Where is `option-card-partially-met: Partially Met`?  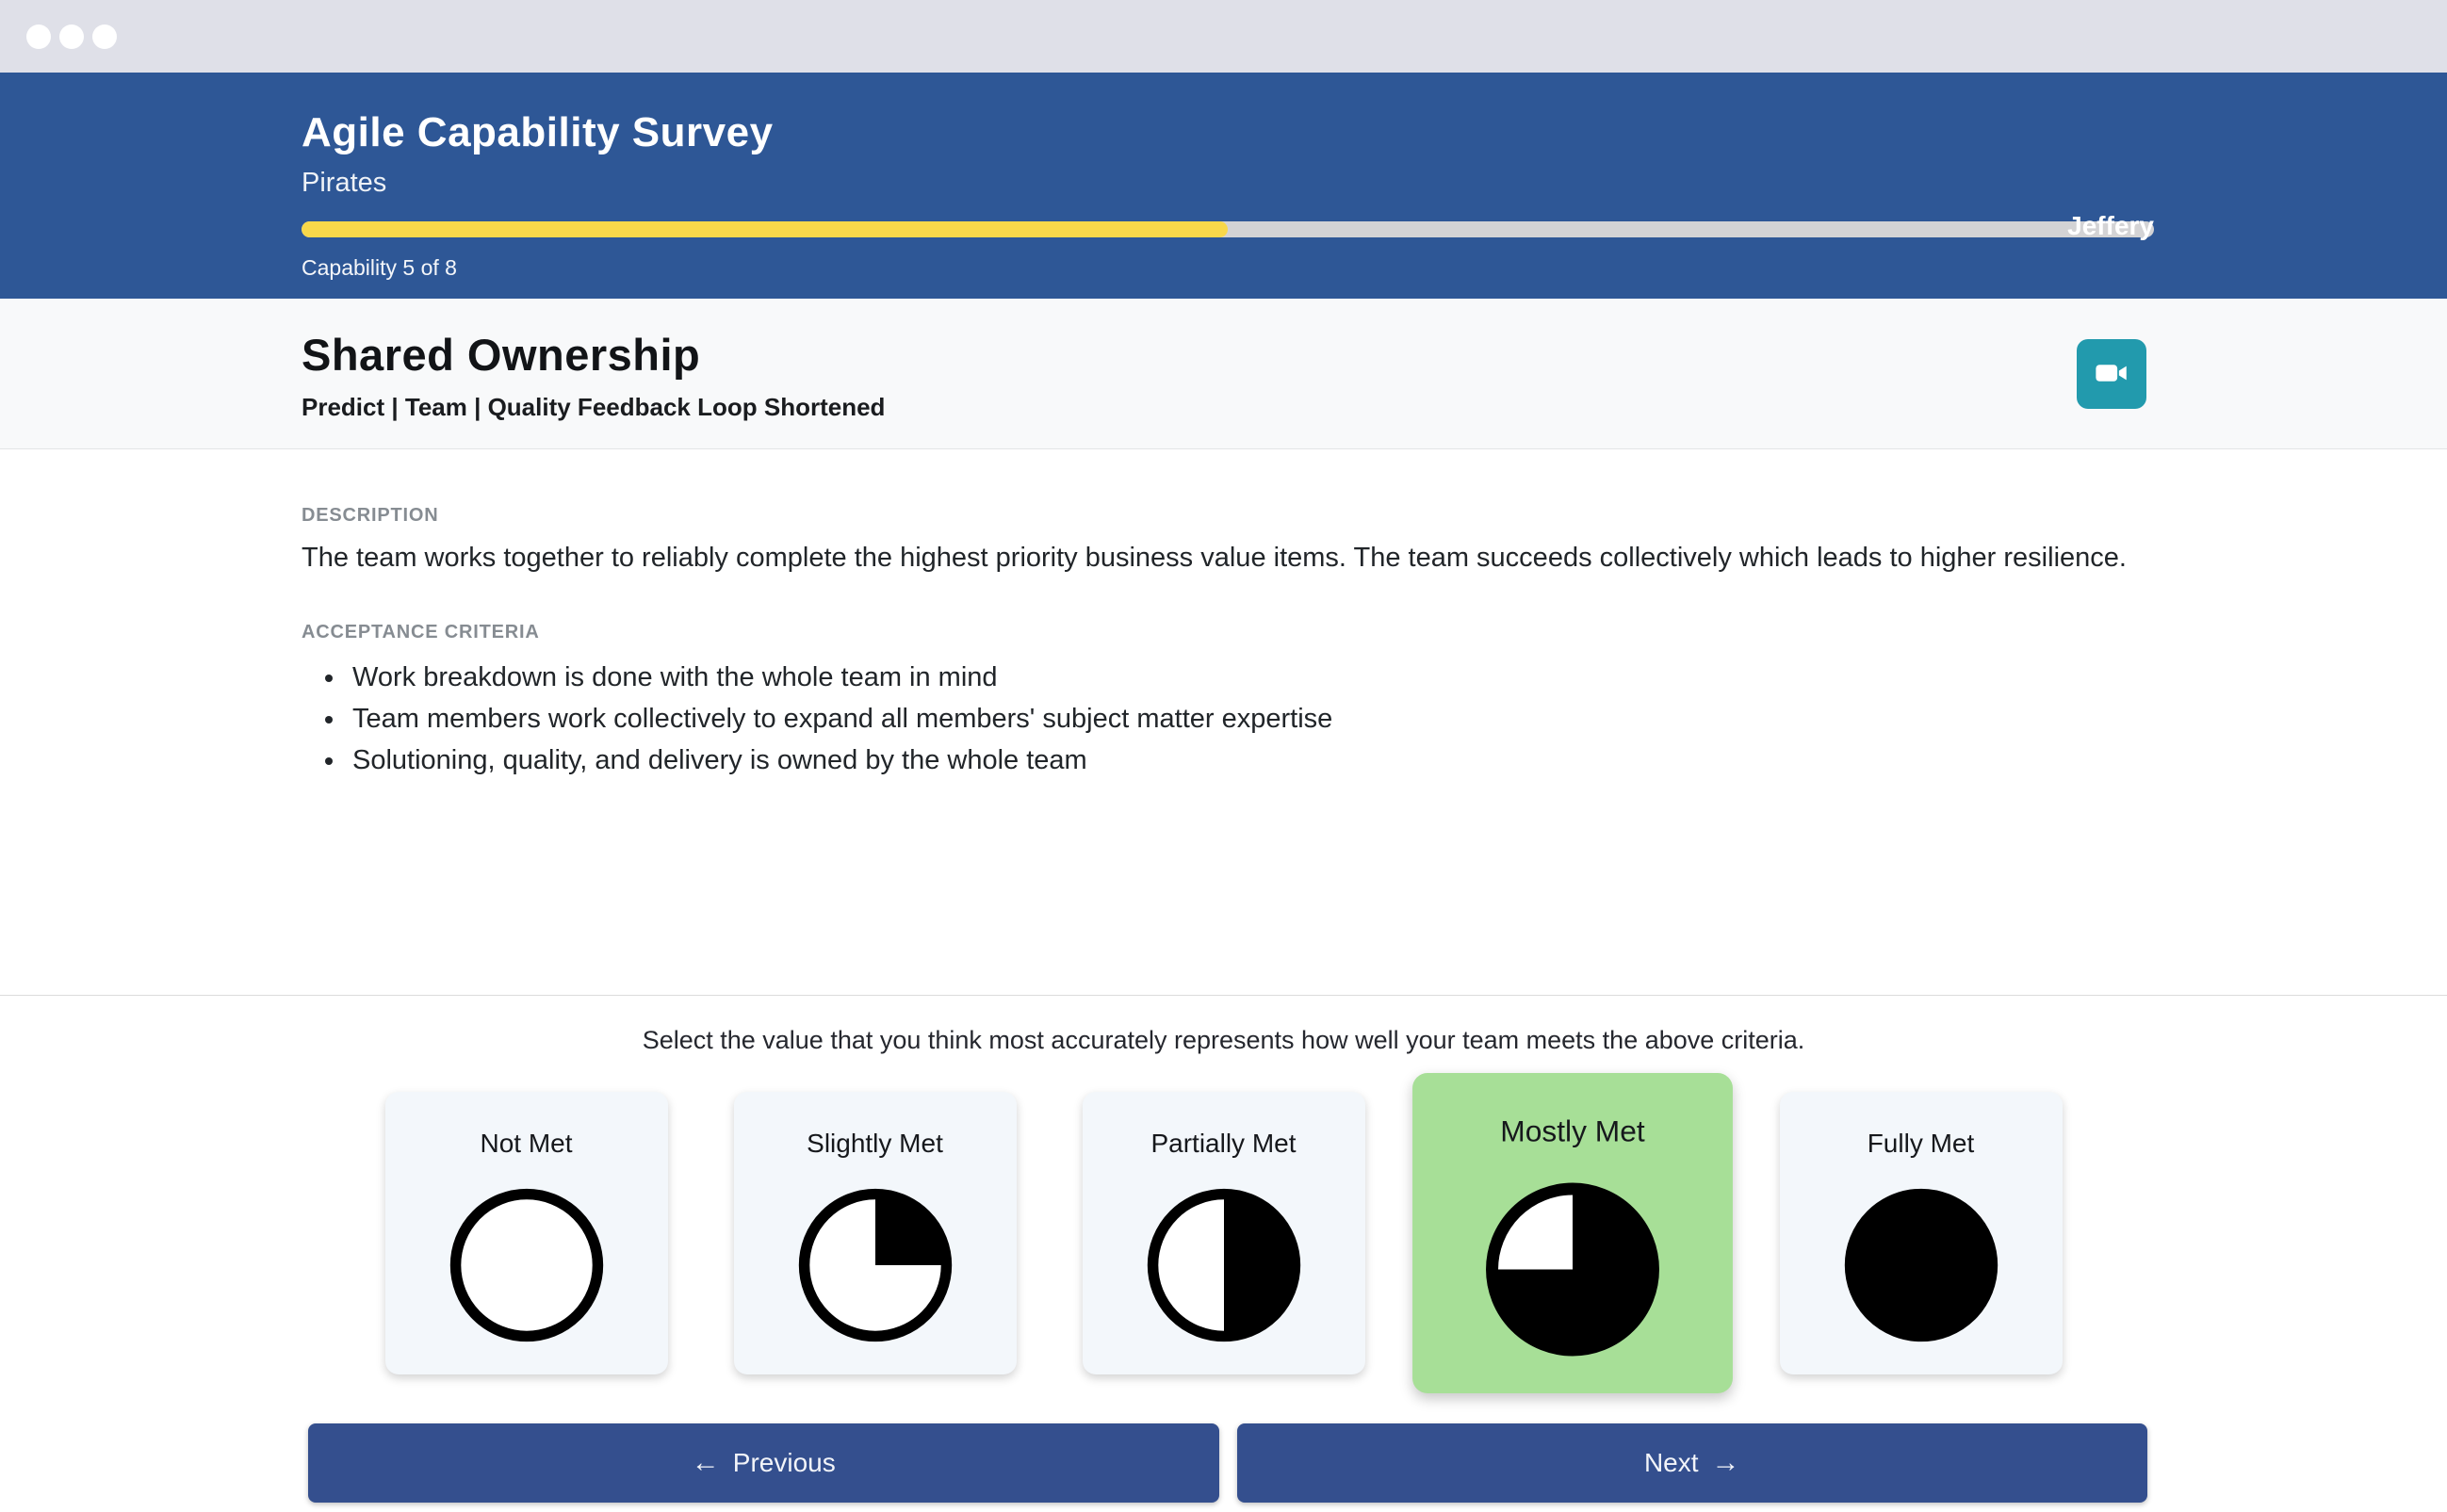 option-card-partially-met: Partially Met is located at coordinates (1223, 1233).